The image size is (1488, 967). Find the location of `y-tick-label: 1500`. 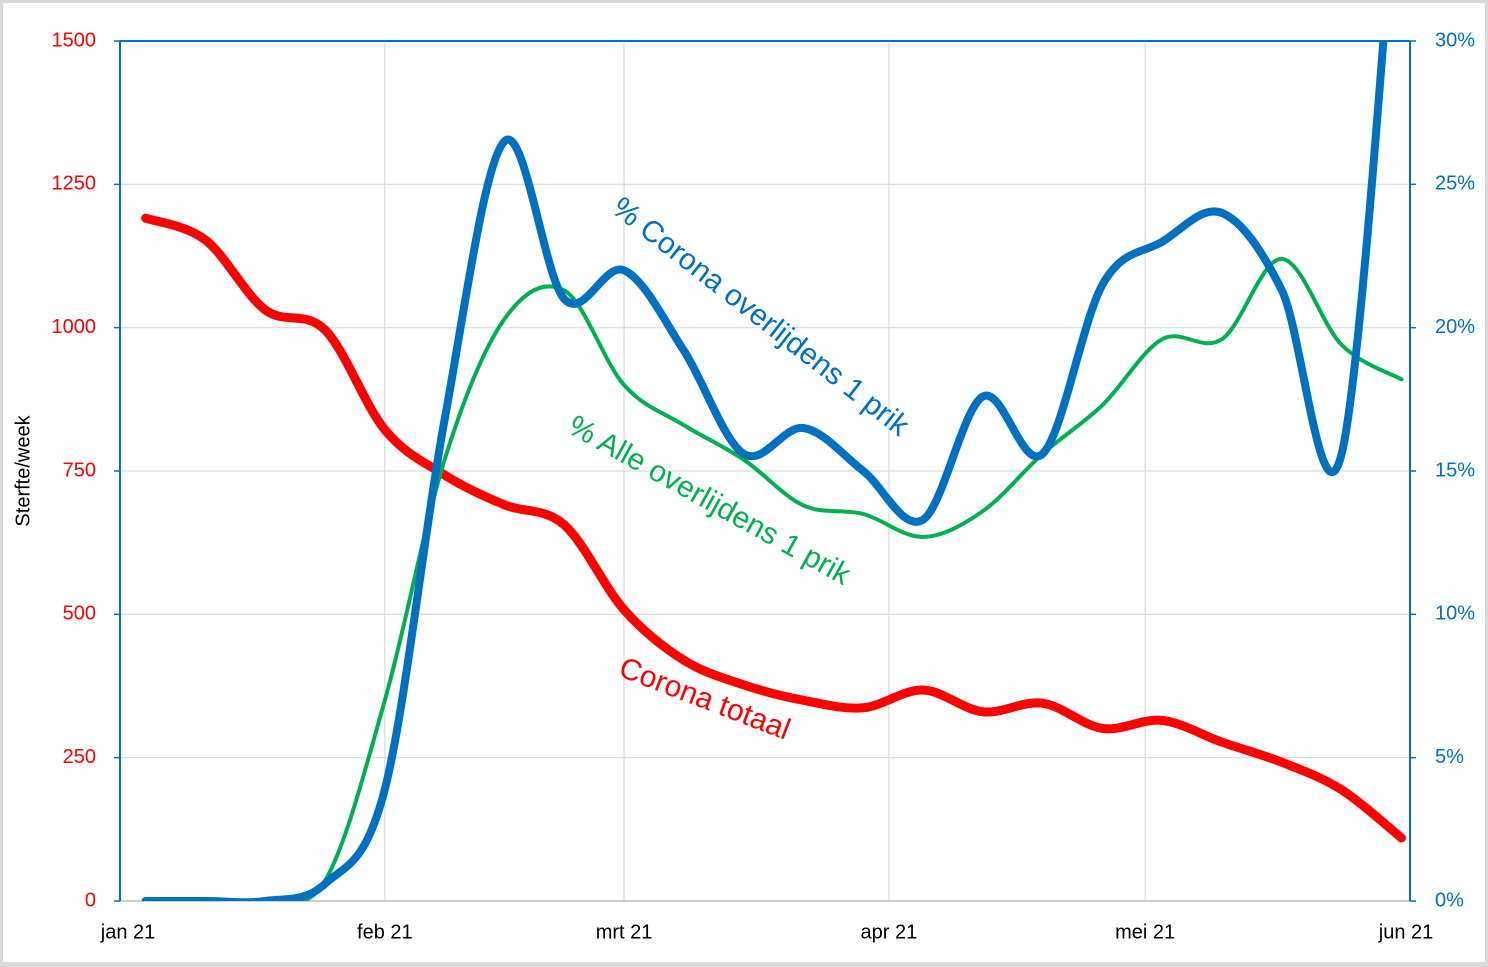

y-tick-label: 1500 is located at coordinates (74, 40).